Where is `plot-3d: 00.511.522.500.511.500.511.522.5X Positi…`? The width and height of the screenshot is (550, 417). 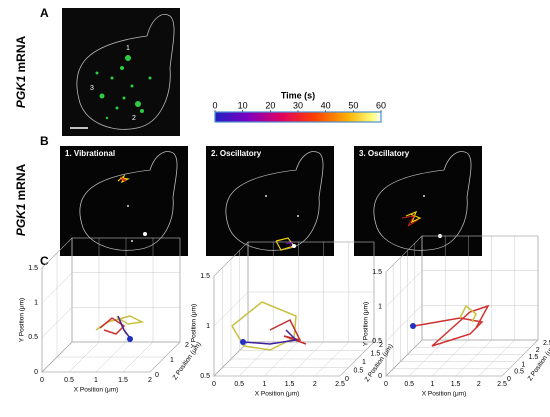
plot-3d: 00.511.522.500.511.500.511.522.5X Positi… is located at coordinates (456, 316).